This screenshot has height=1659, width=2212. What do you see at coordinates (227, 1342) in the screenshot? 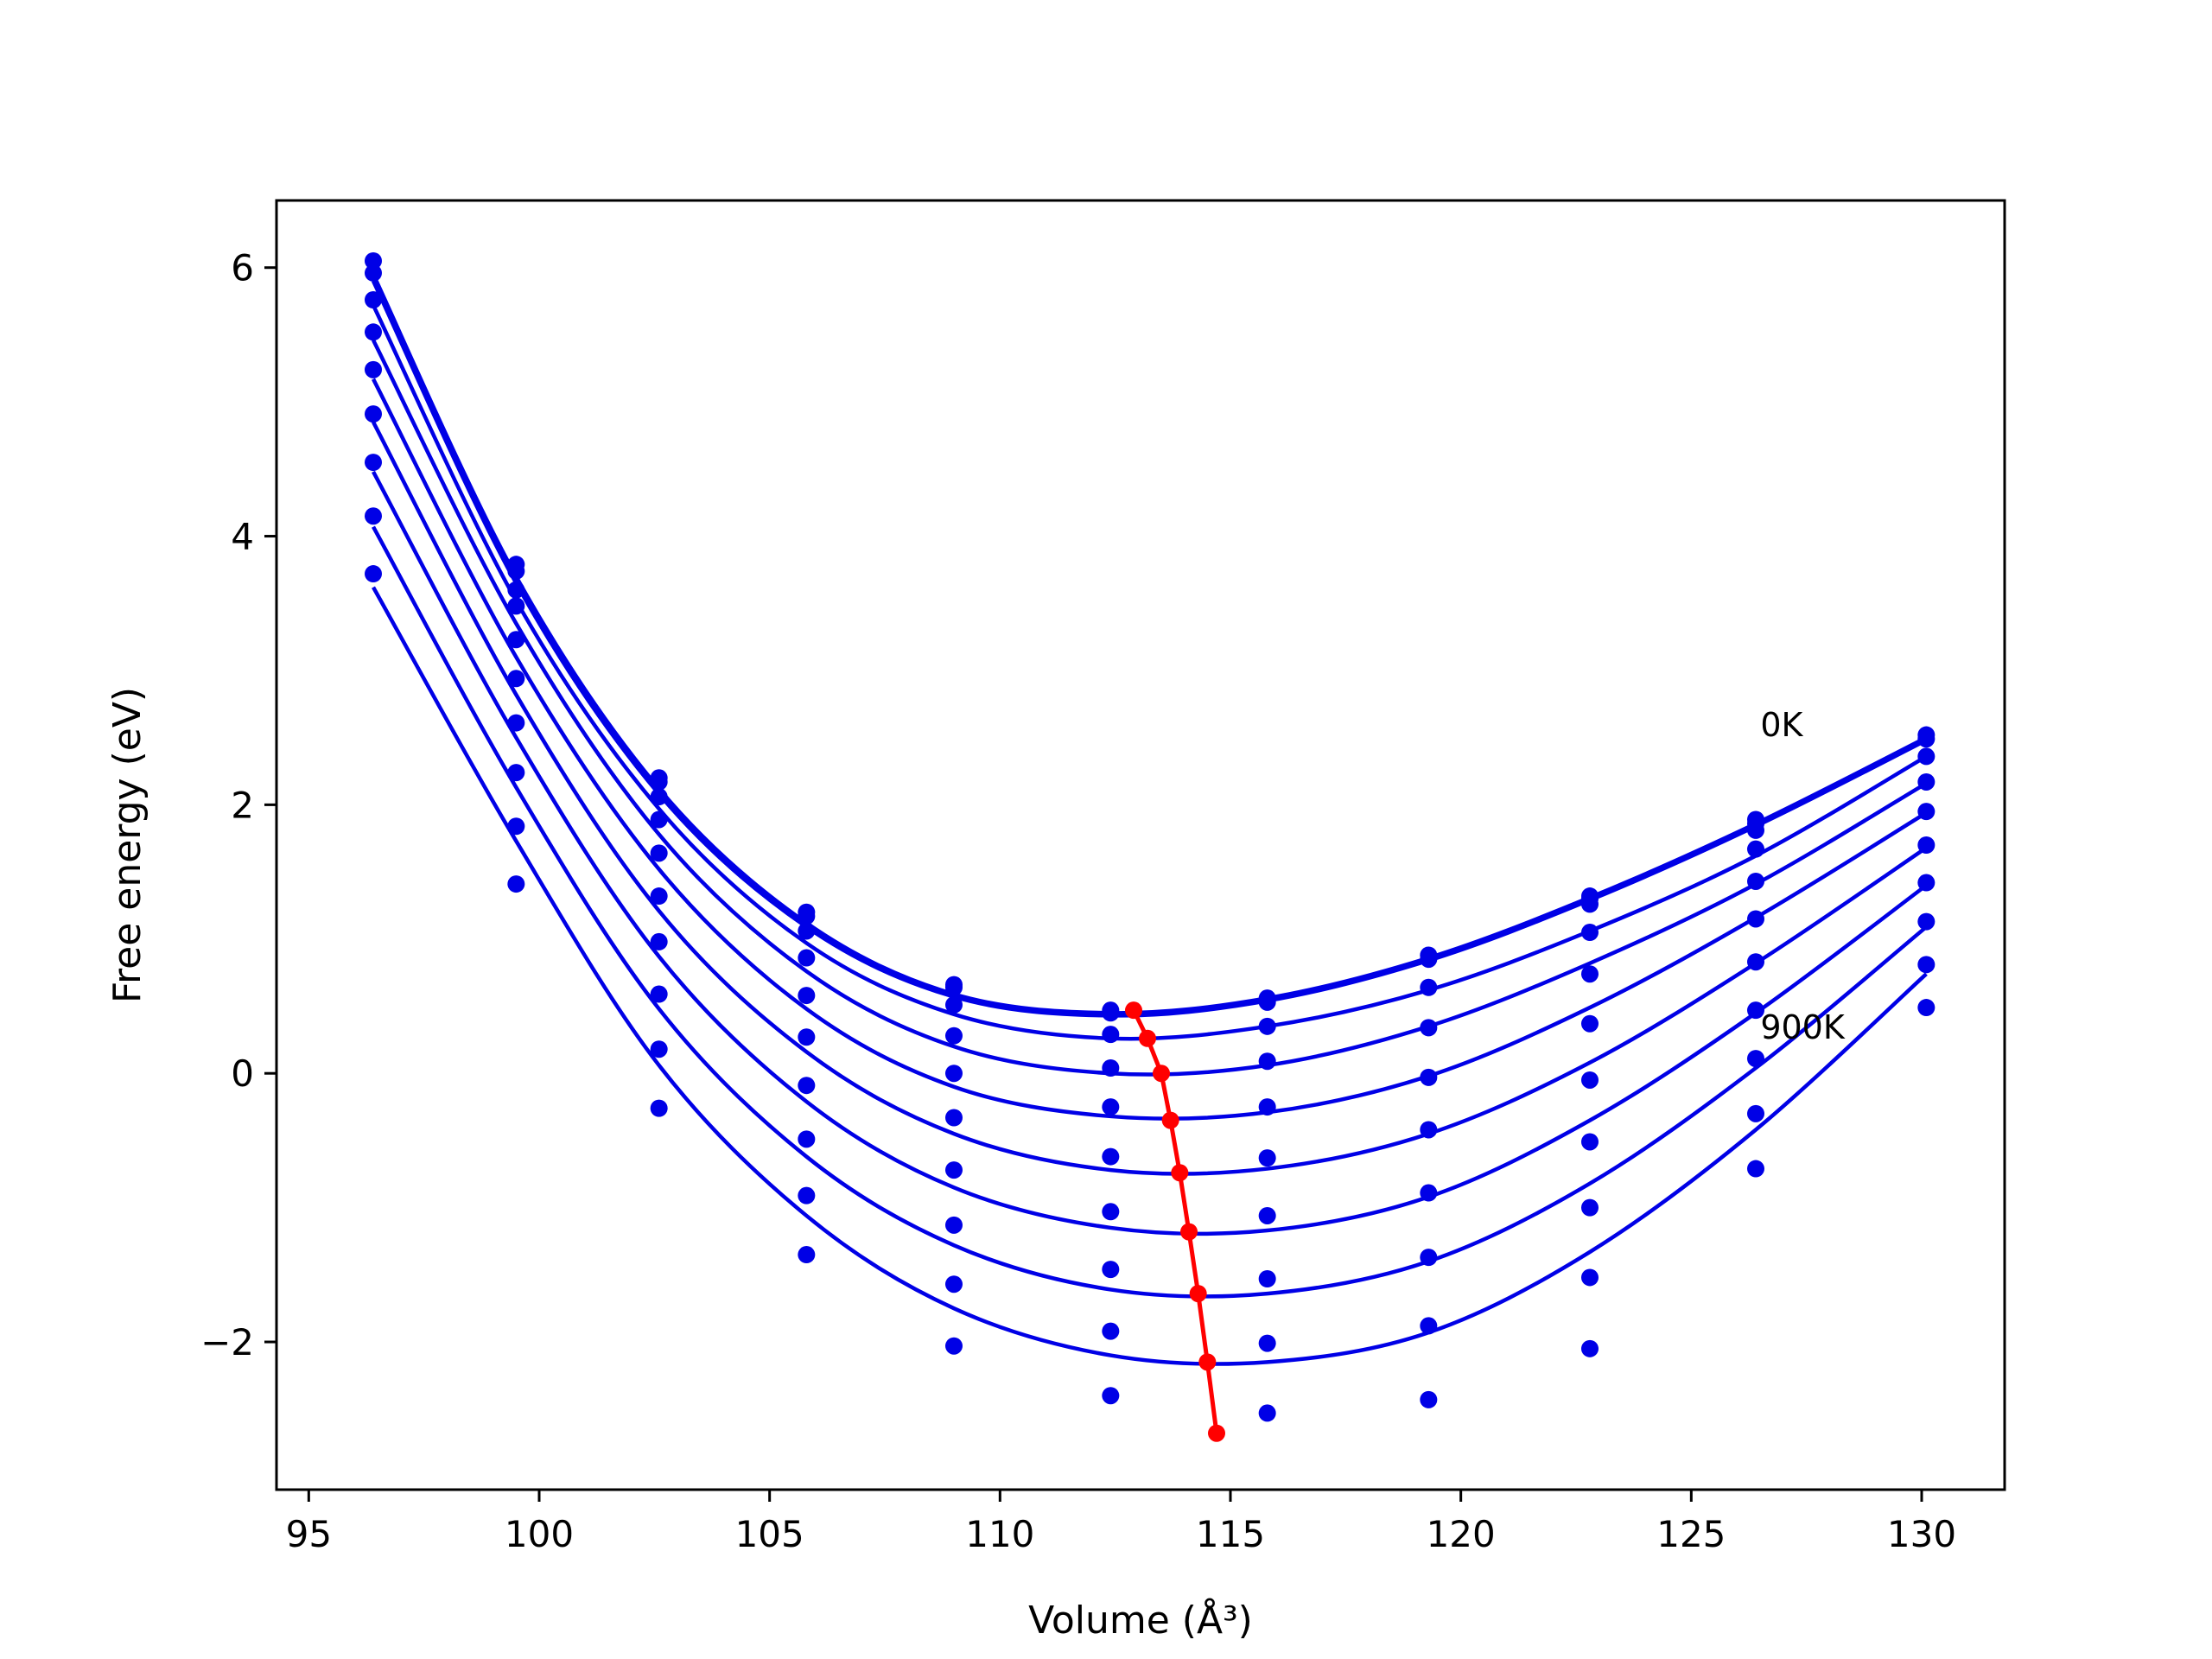
I see `y-tick-label: −2` at bounding box center [227, 1342].